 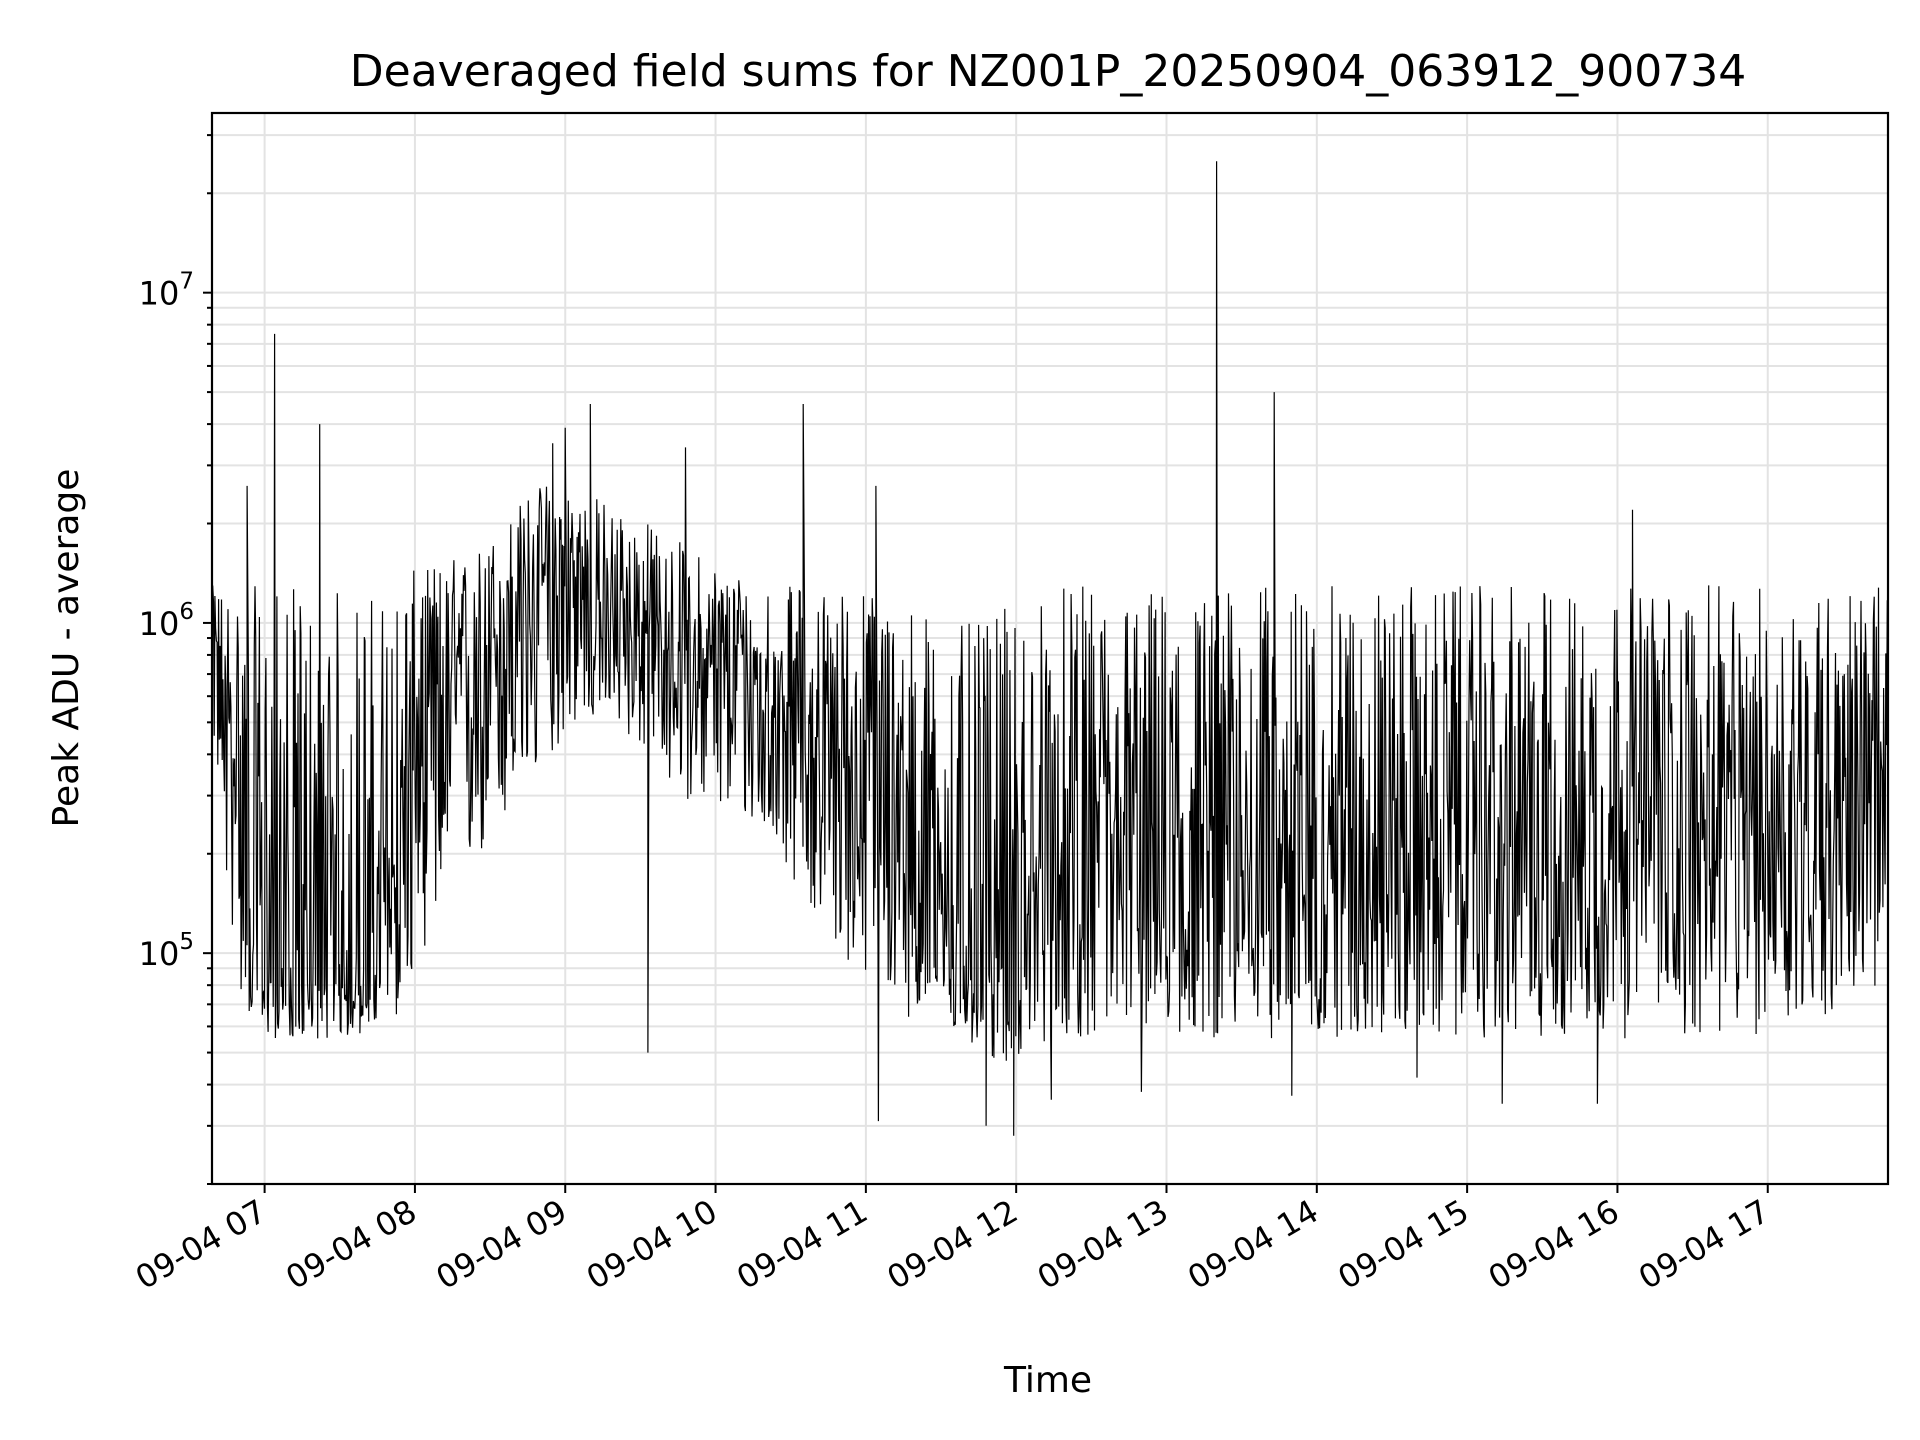 I want to click on y-tick-label: 10⁷, so click(x=166, y=291).